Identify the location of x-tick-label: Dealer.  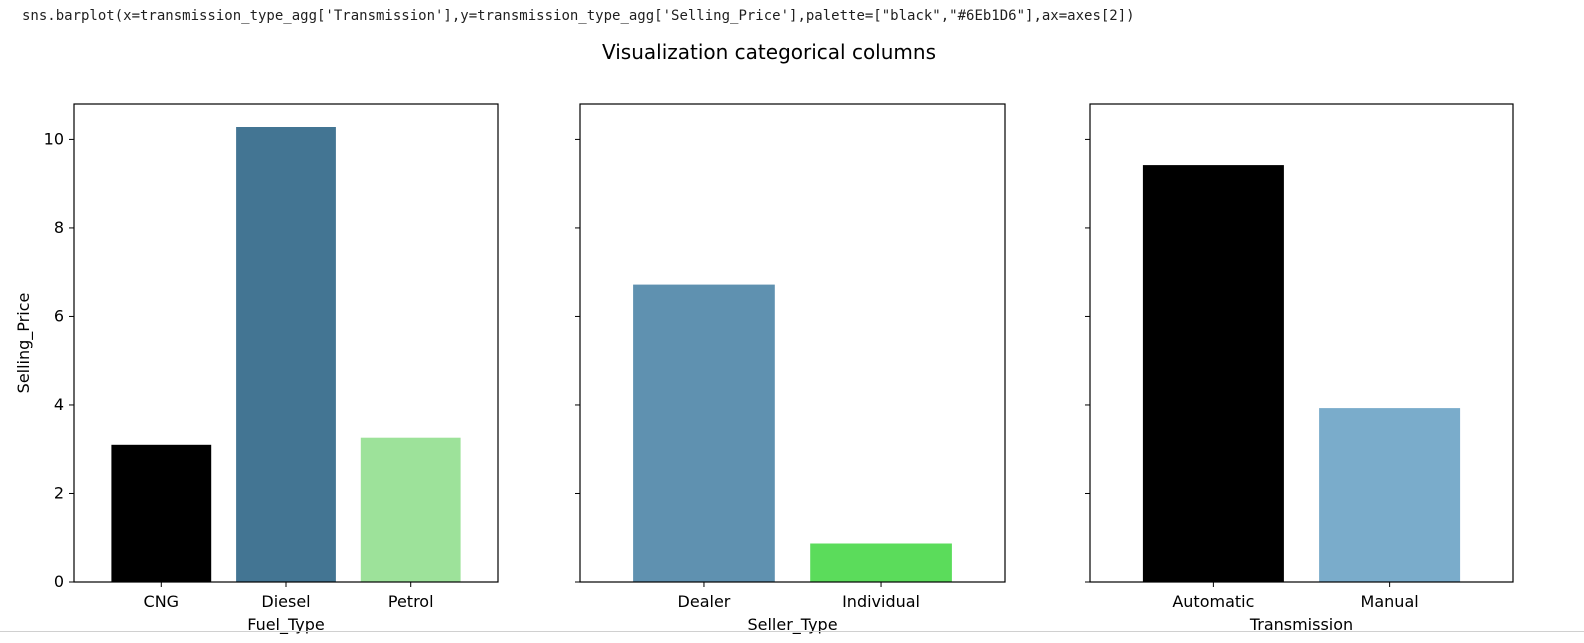
(704, 601).